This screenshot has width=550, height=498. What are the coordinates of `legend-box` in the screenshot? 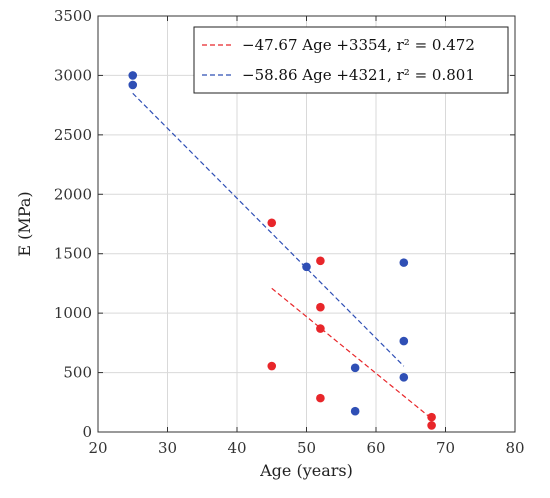 It's located at (351, 60).